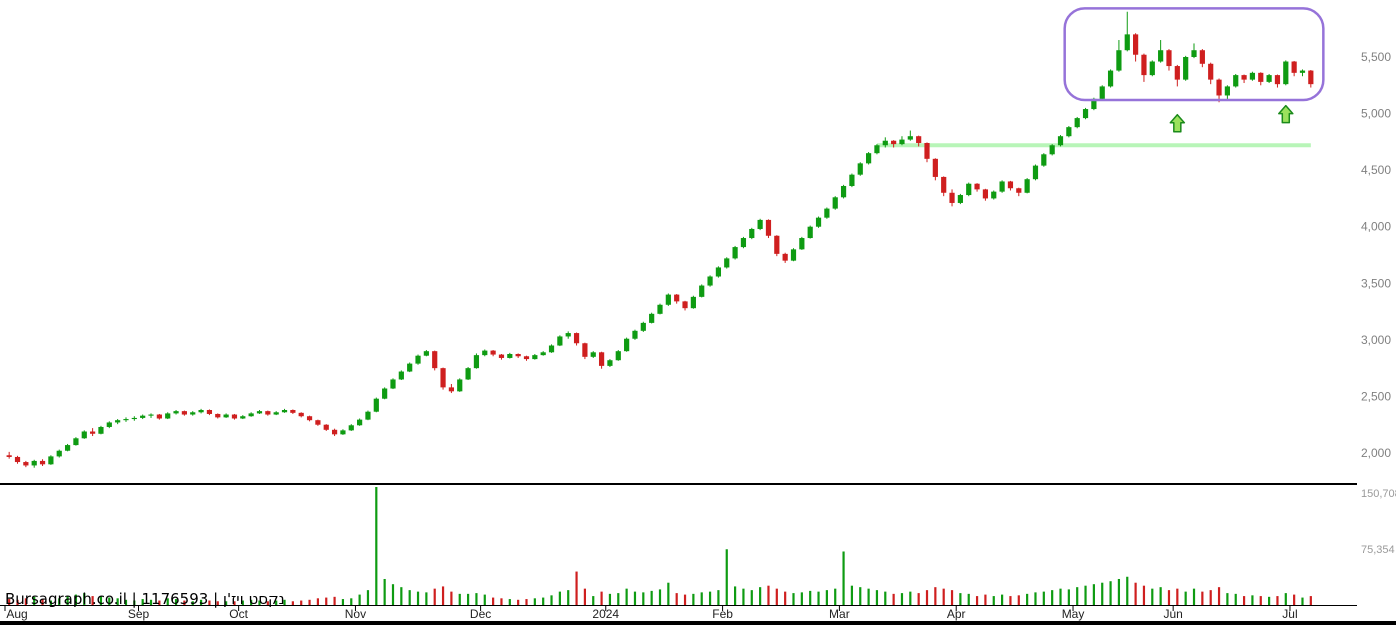  Describe the element at coordinates (722, 614) in the screenshot. I see `x-tick-label: Feb` at that location.